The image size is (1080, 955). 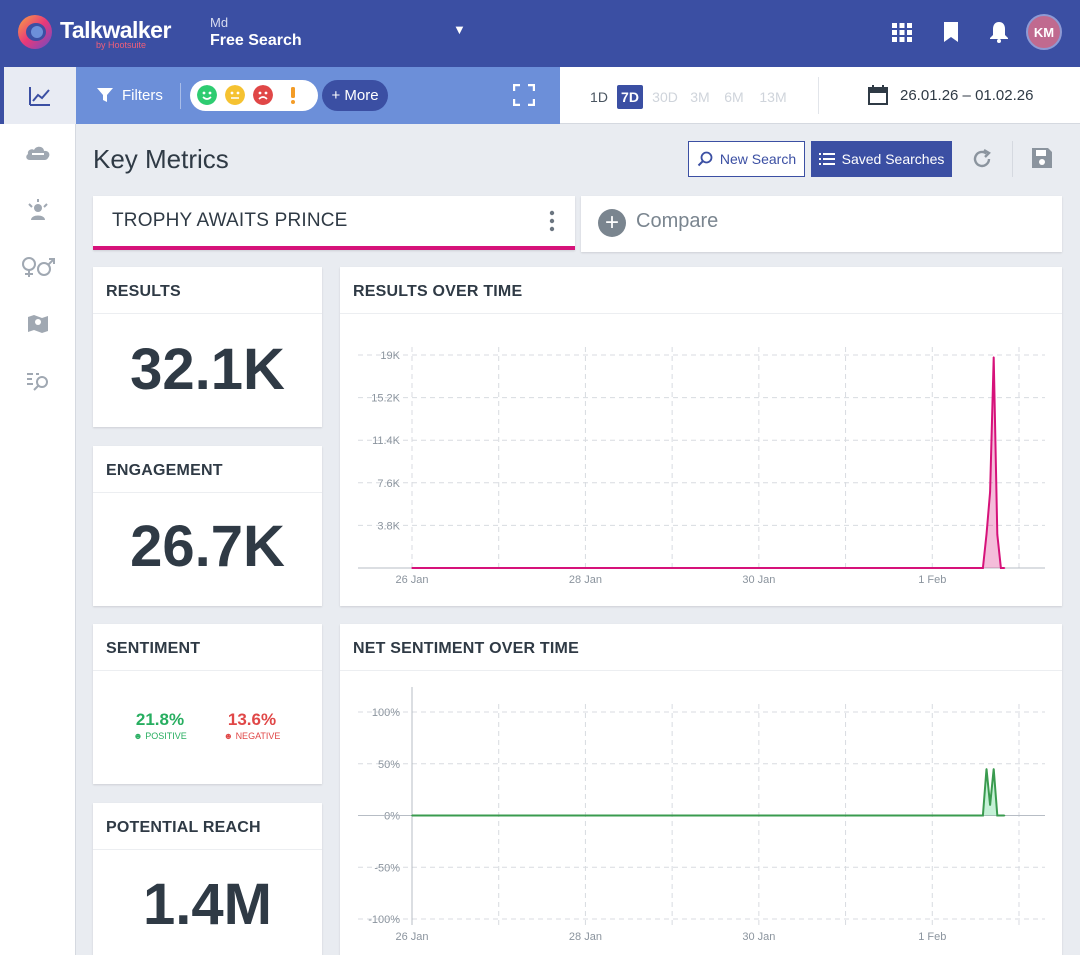 I want to click on negative-label: ☻ NEGATIVE, so click(x=252, y=736).